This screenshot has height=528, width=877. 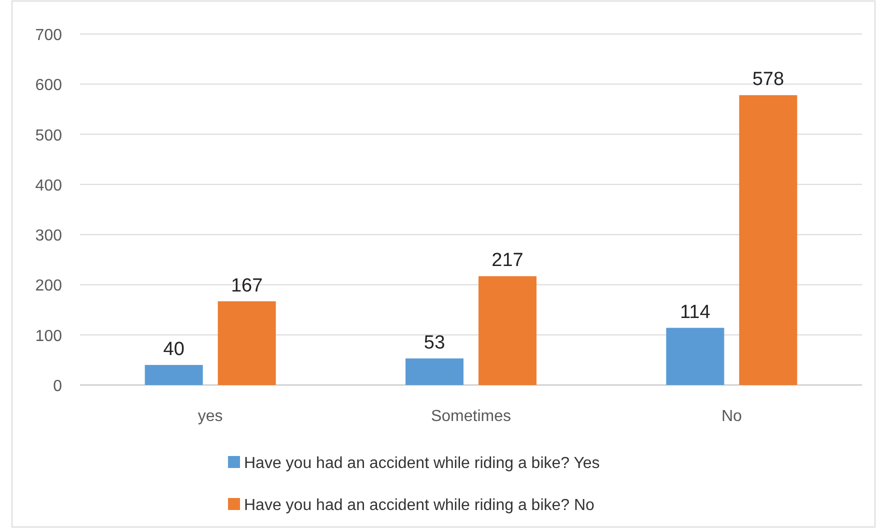 What do you see at coordinates (508, 261) in the screenshot?
I see `data-label: 217` at bounding box center [508, 261].